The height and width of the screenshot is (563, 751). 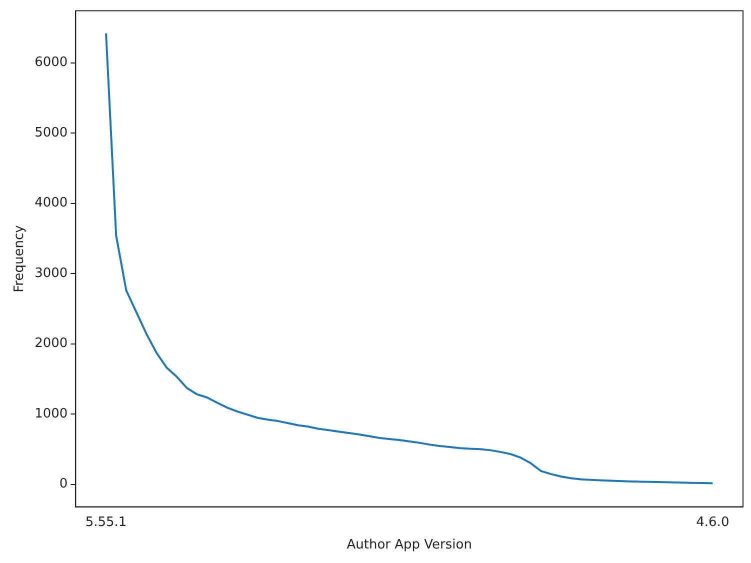 I want to click on y-tick-label: 0, so click(x=63, y=484).